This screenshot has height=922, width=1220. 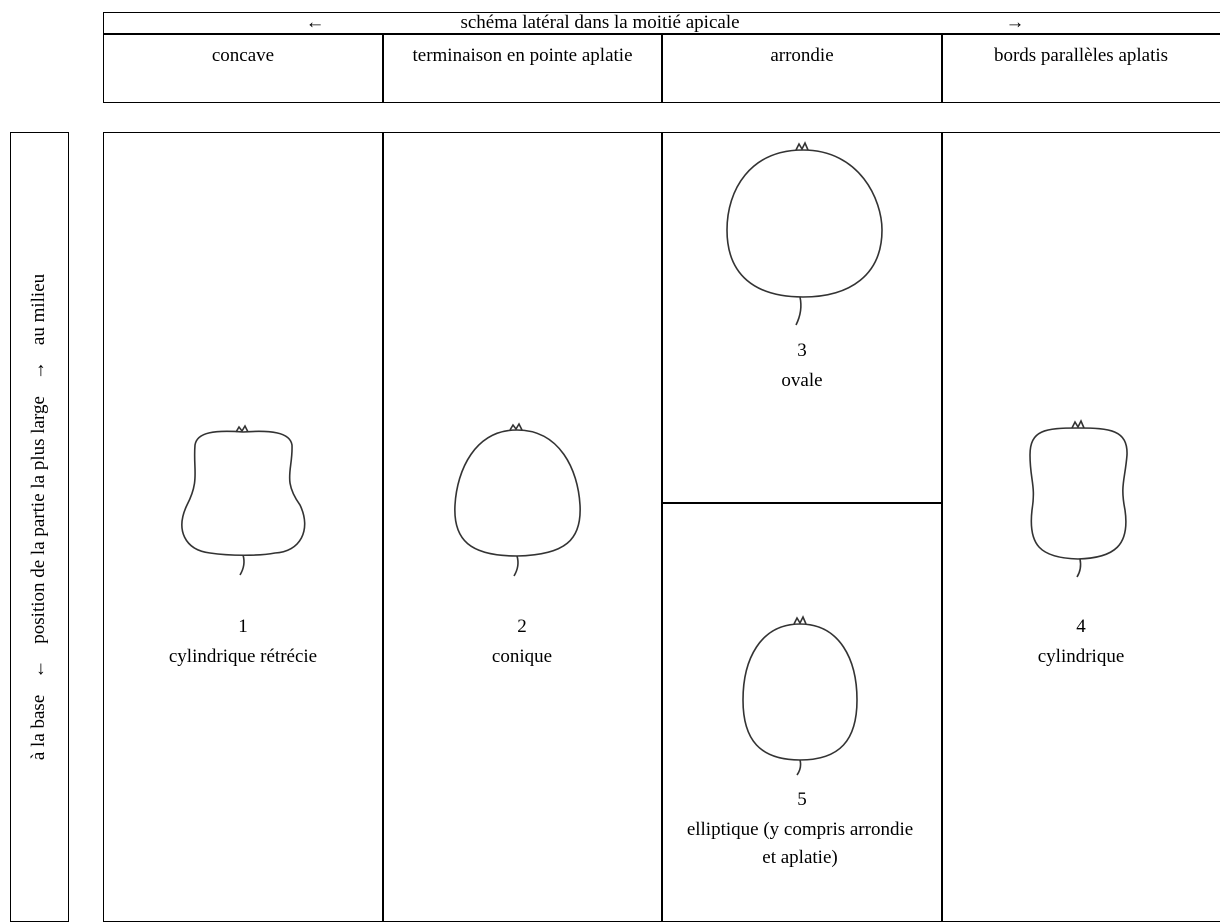 What do you see at coordinates (243, 626) in the screenshot?
I see `shape-number: 1` at bounding box center [243, 626].